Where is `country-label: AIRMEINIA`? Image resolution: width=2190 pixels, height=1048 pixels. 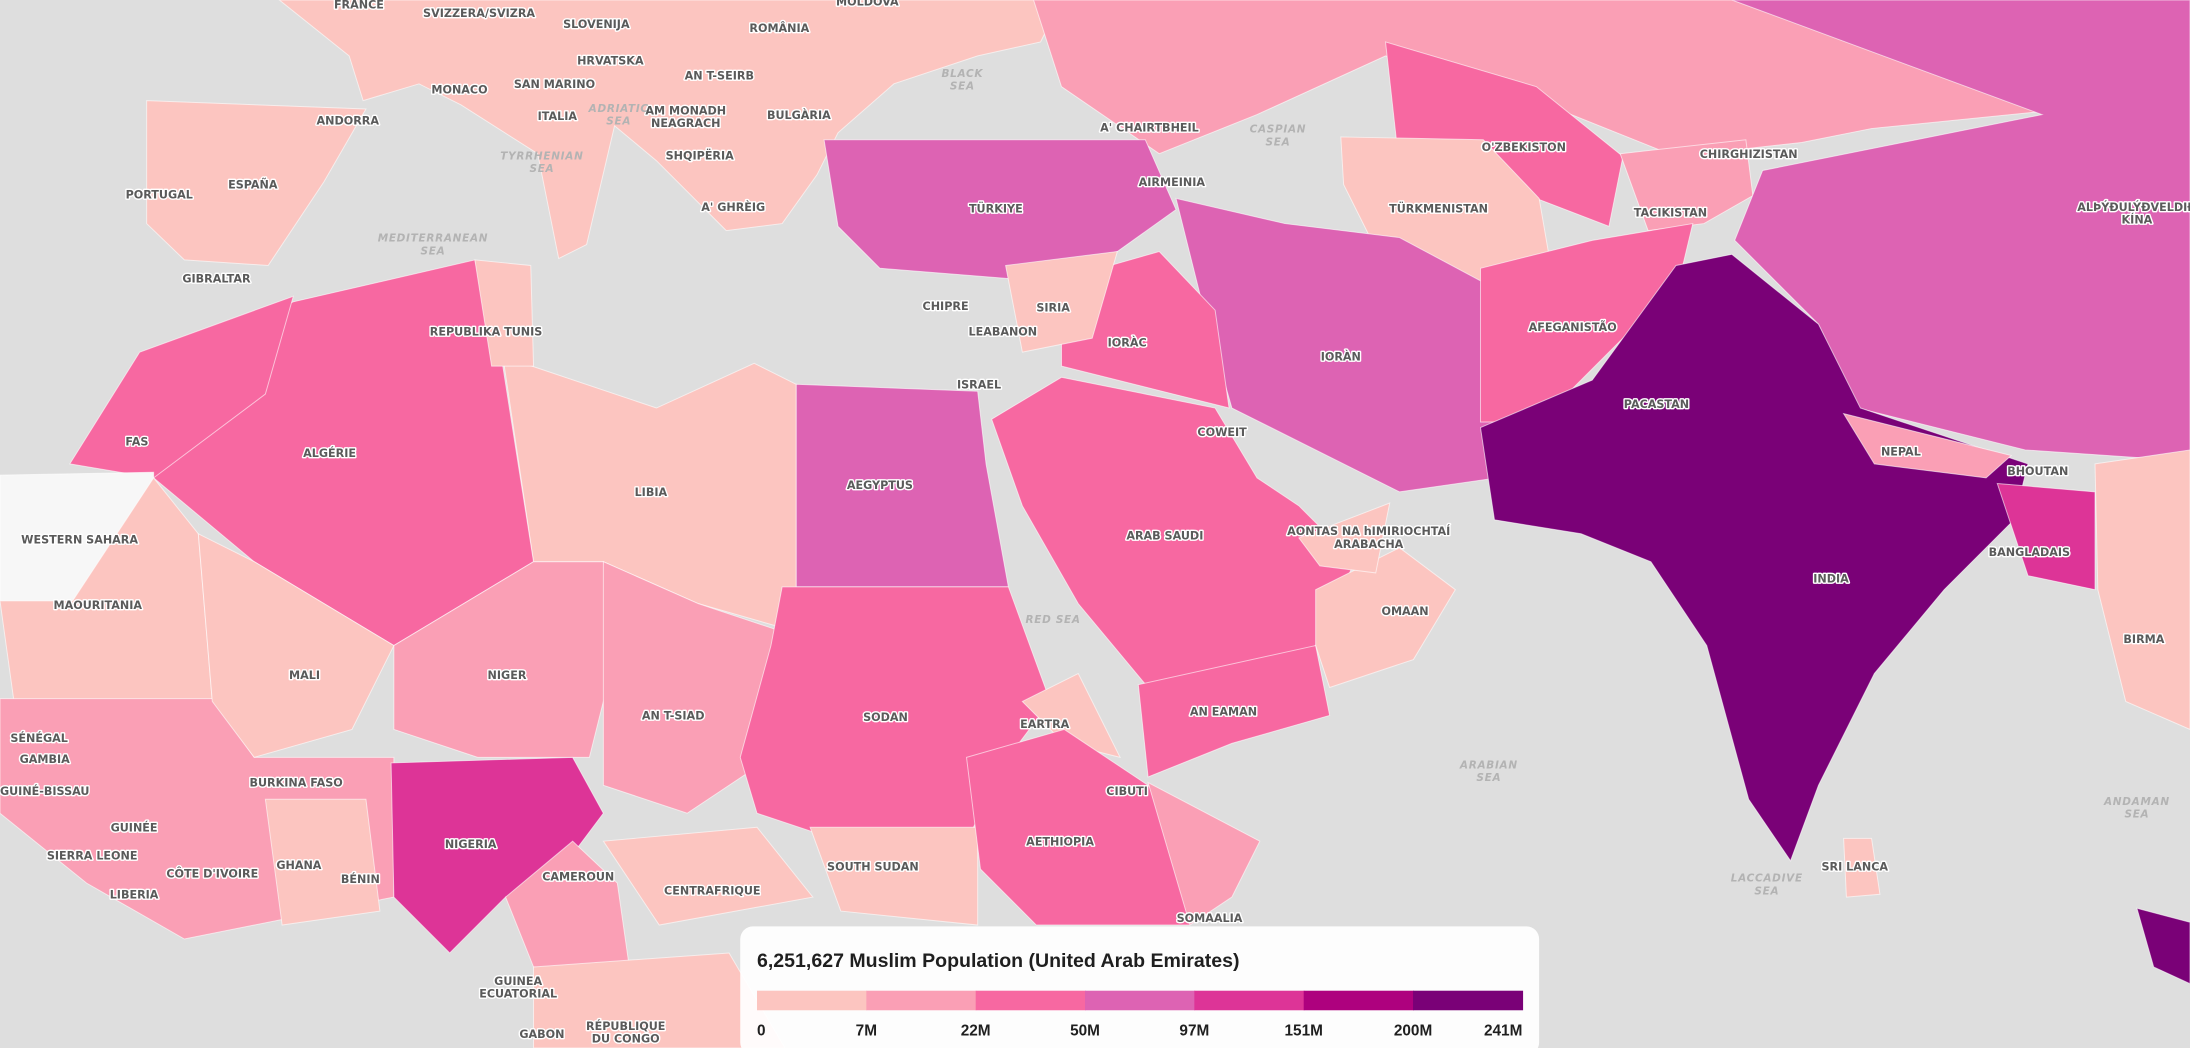 country-label: AIRMEINIA is located at coordinates (1172, 182).